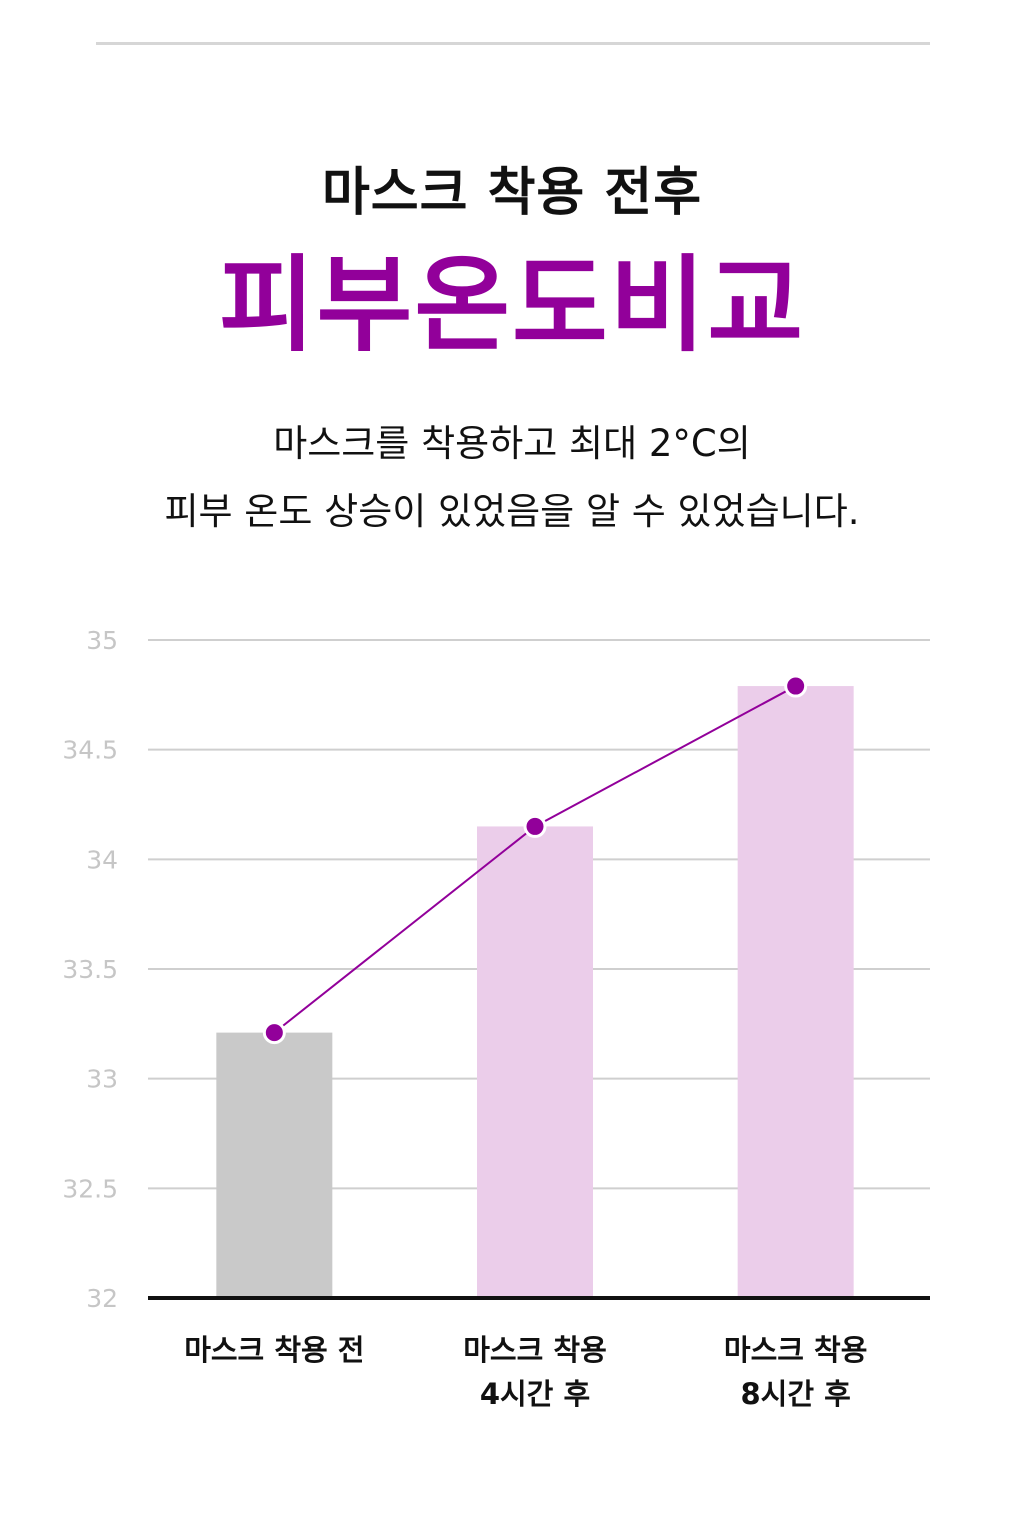 The image size is (1024, 1524). What do you see at coordinates (796, 1394) in the screenshot?
I see `x-tick-label-2-1: 8시간 후` at bounding box center [796, 1394].